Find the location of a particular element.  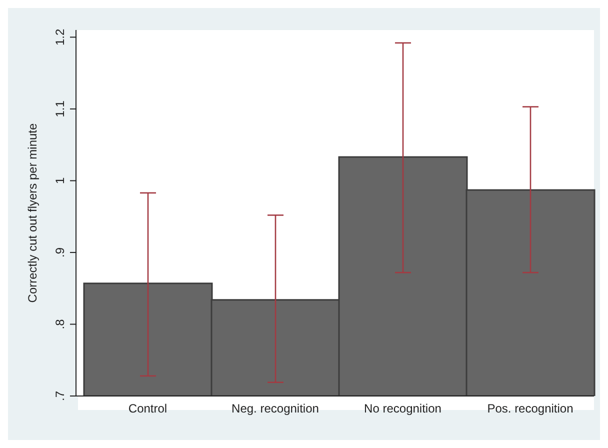

x-tick-label: Neg. recognition is located at coordinates (275, 409).